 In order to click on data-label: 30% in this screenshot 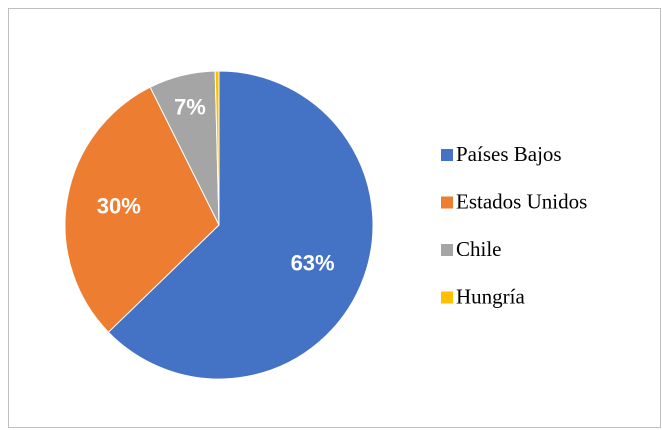, I will do `click(119, 206)`.